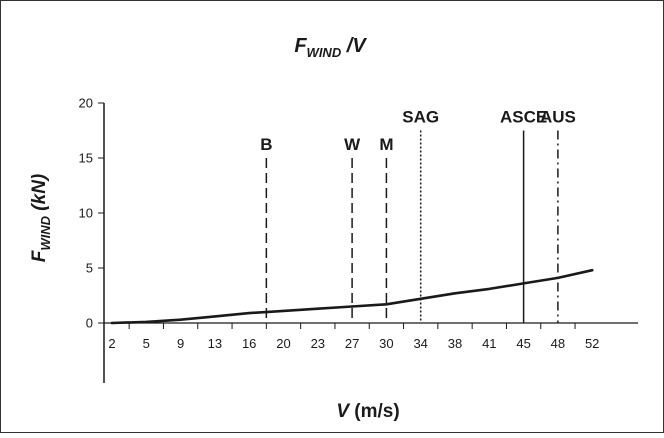 The image size is (664, 438). I want to click on x-tick-label: 23, so click(318, 343).